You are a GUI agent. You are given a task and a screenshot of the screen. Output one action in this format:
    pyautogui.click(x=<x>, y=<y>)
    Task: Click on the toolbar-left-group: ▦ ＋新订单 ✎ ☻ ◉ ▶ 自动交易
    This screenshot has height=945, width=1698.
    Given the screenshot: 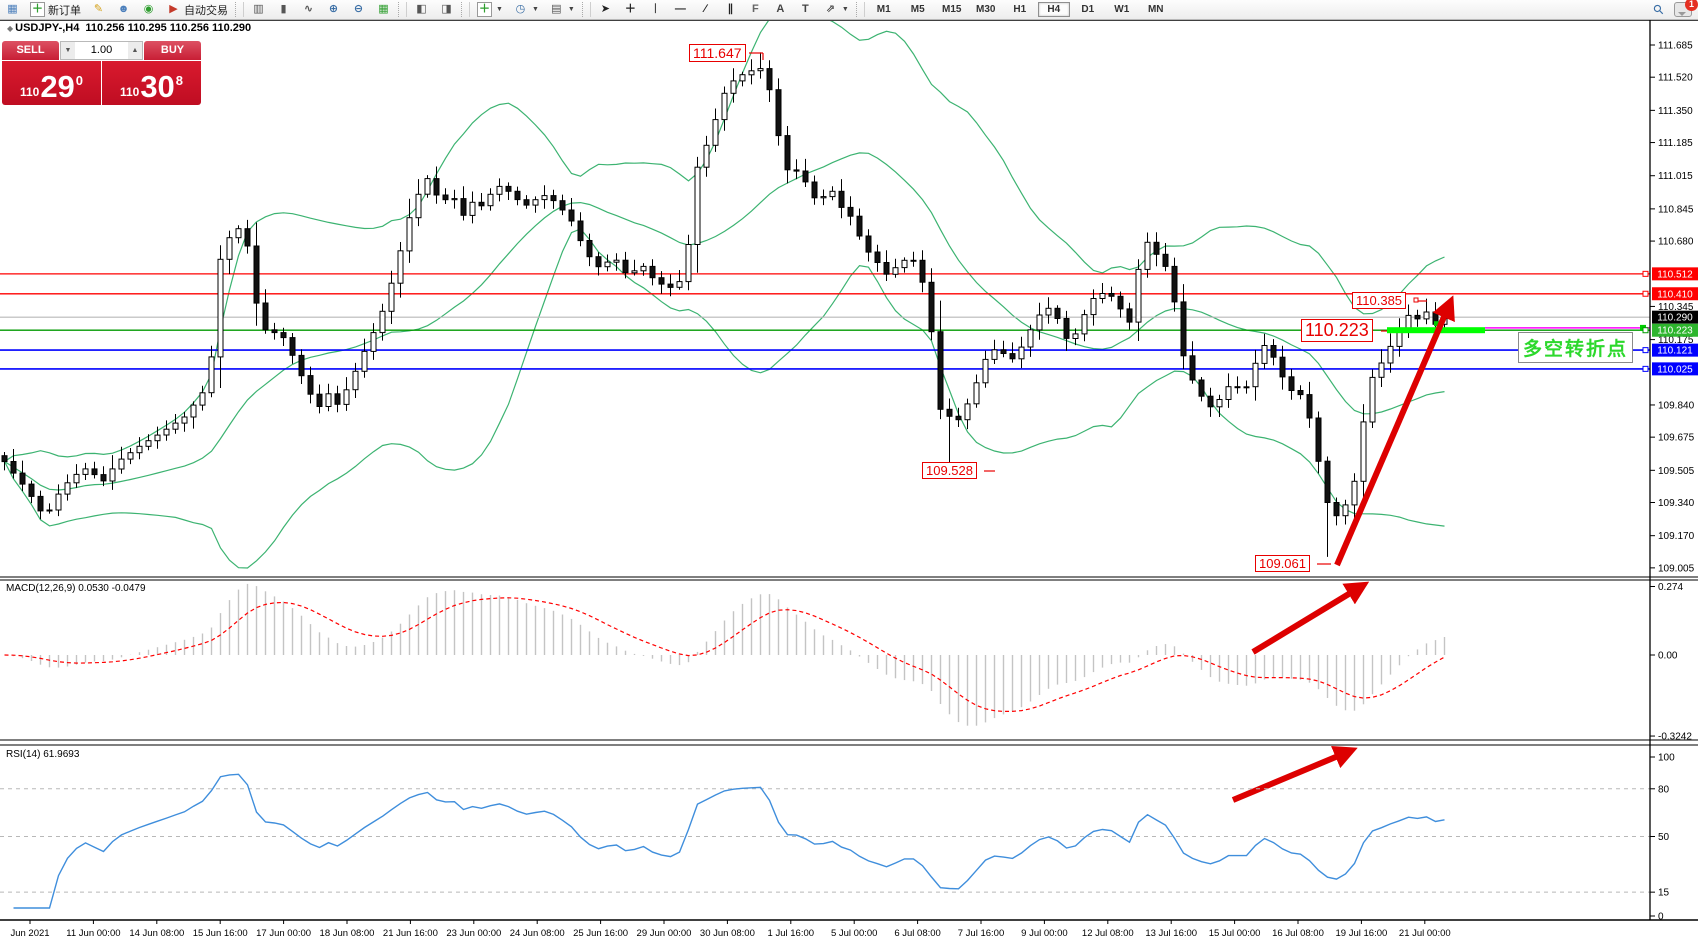 What is the action you would take?
    pyautogui.click(x=116, y=9)
    